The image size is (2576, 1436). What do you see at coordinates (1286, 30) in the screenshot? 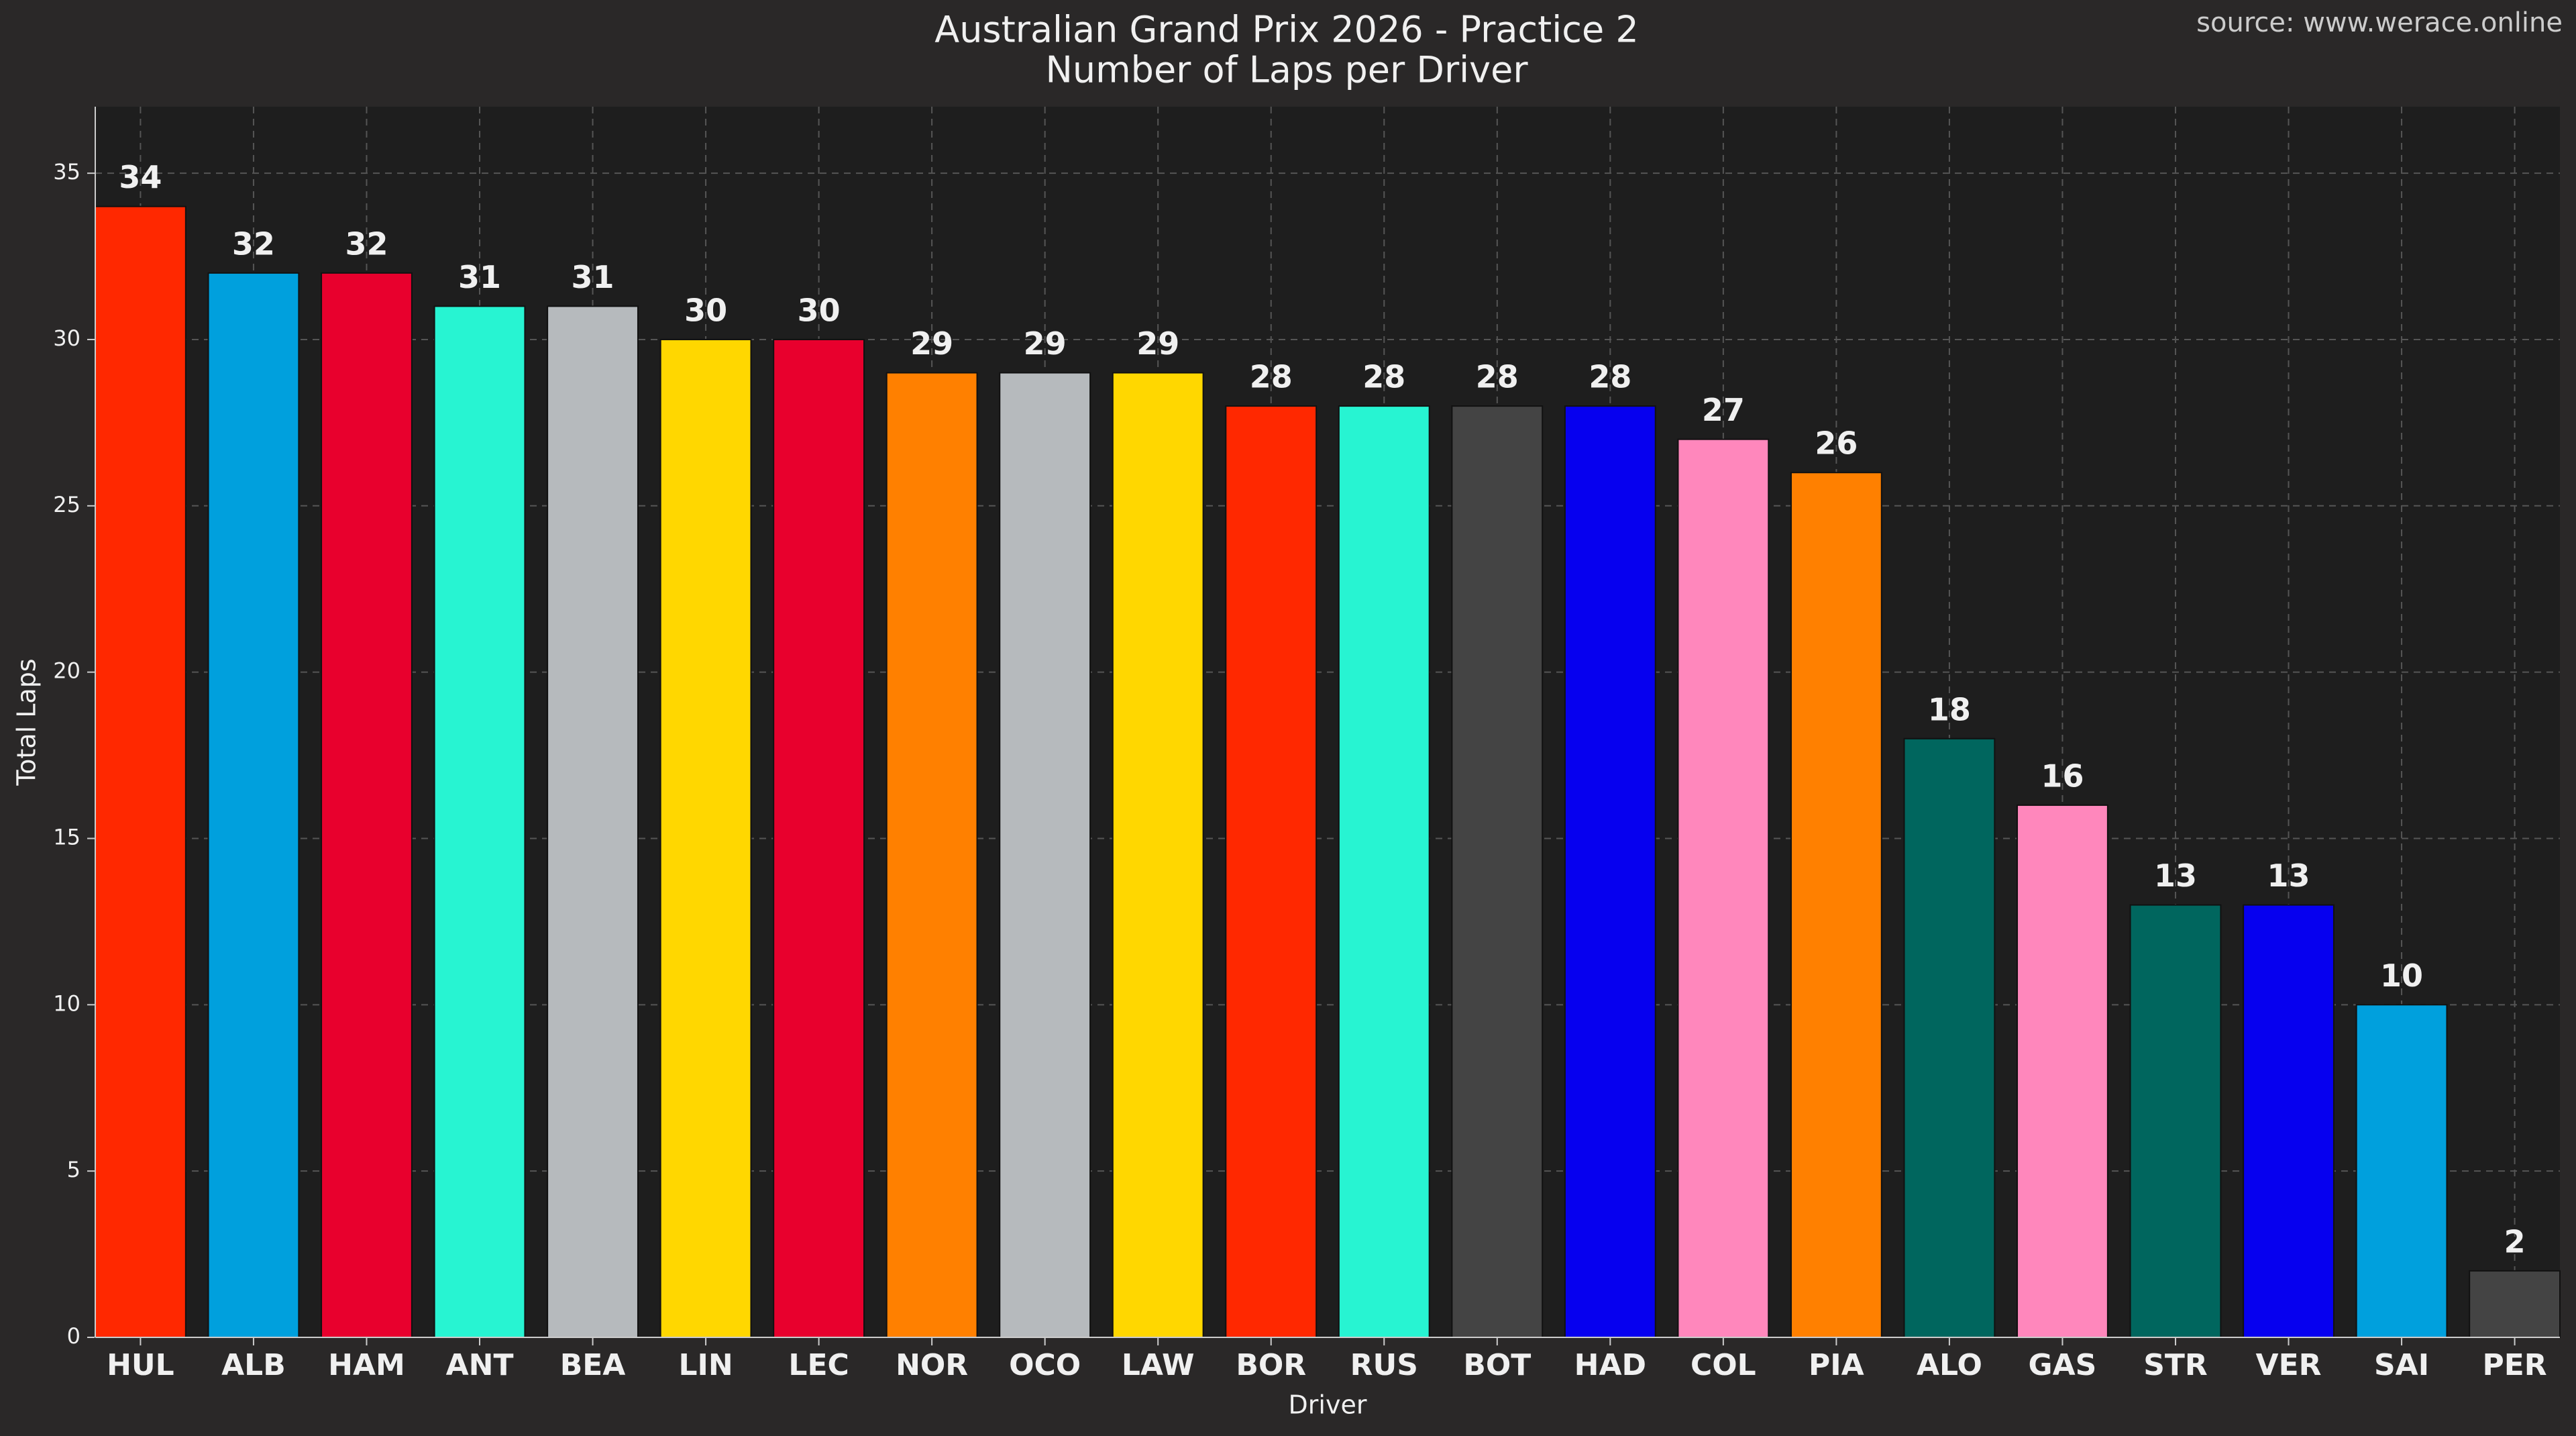
I see `chart-title: Australian Grand Prix 2026 - Practice 2` at bounding box center [1286, 30].